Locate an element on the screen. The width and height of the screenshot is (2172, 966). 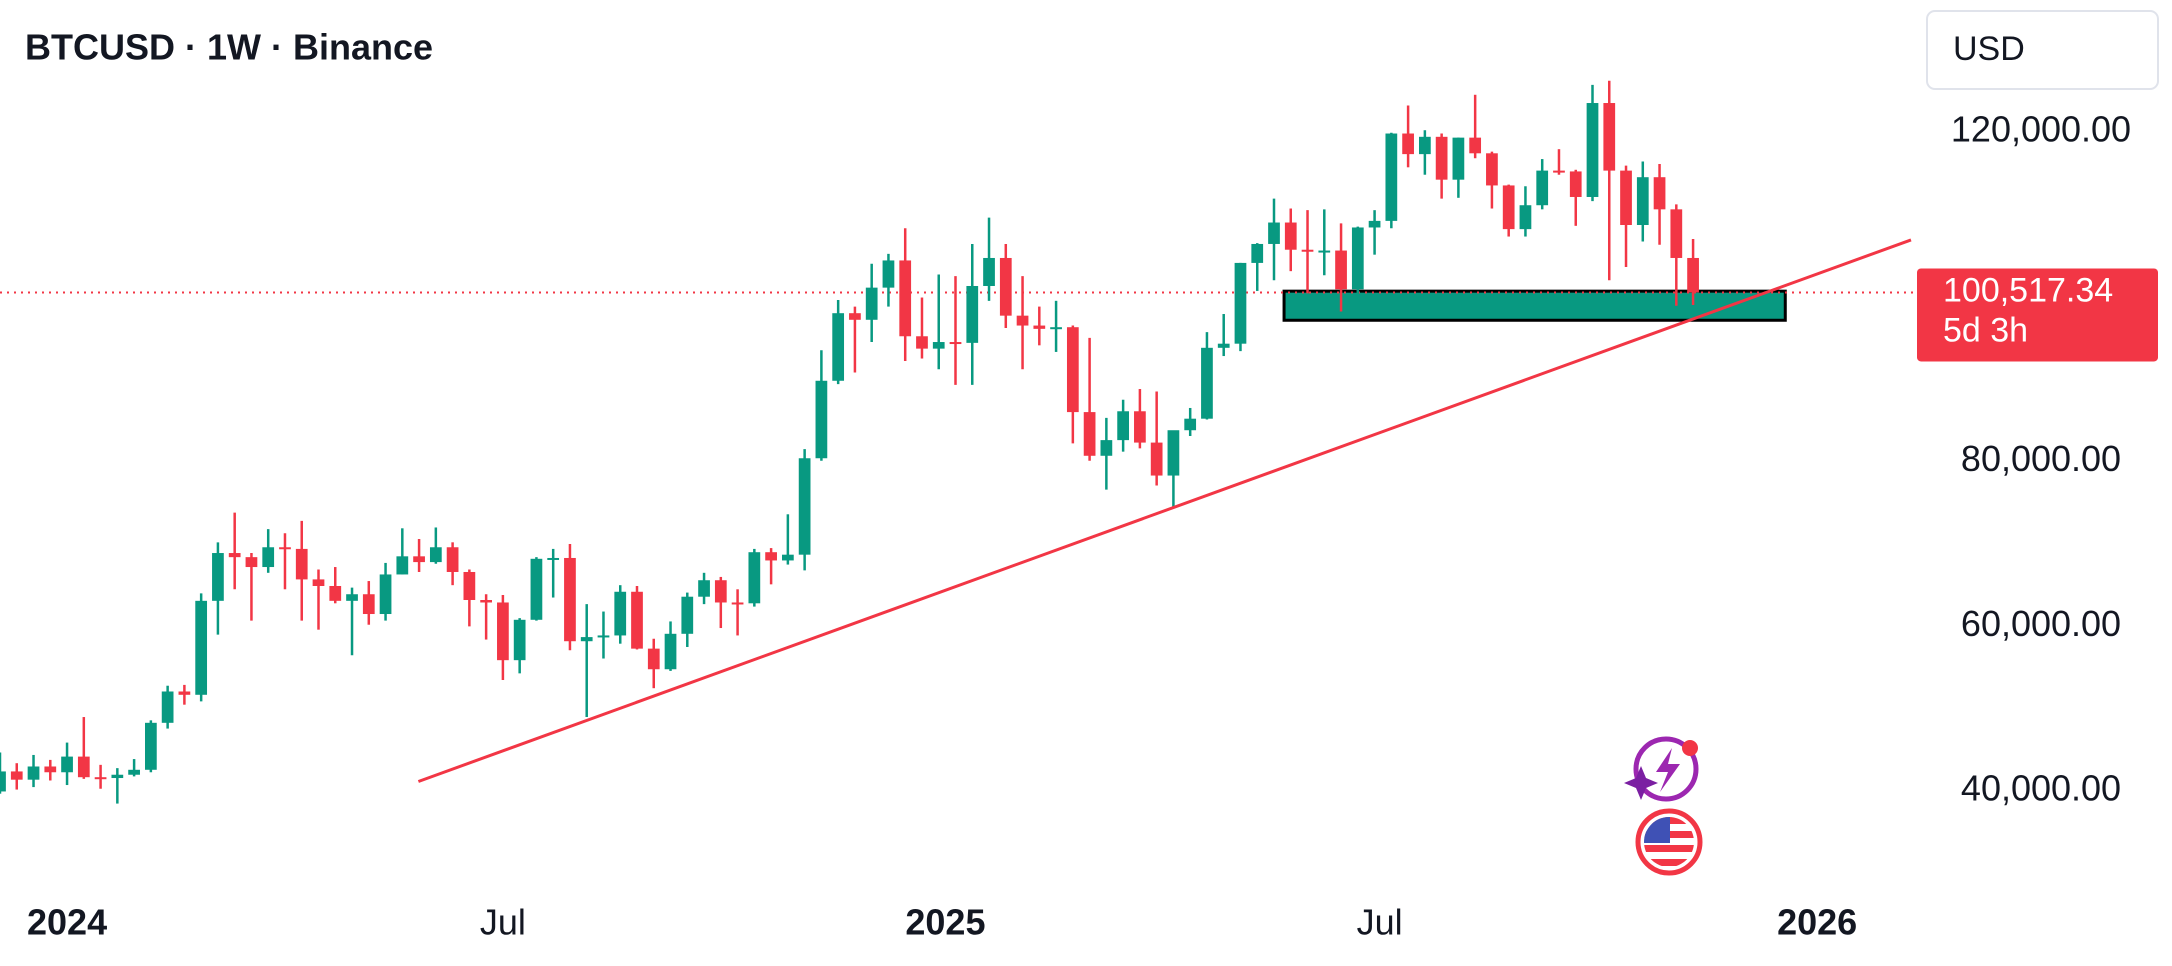
price-label-box is located at coordinates (2037, 315).